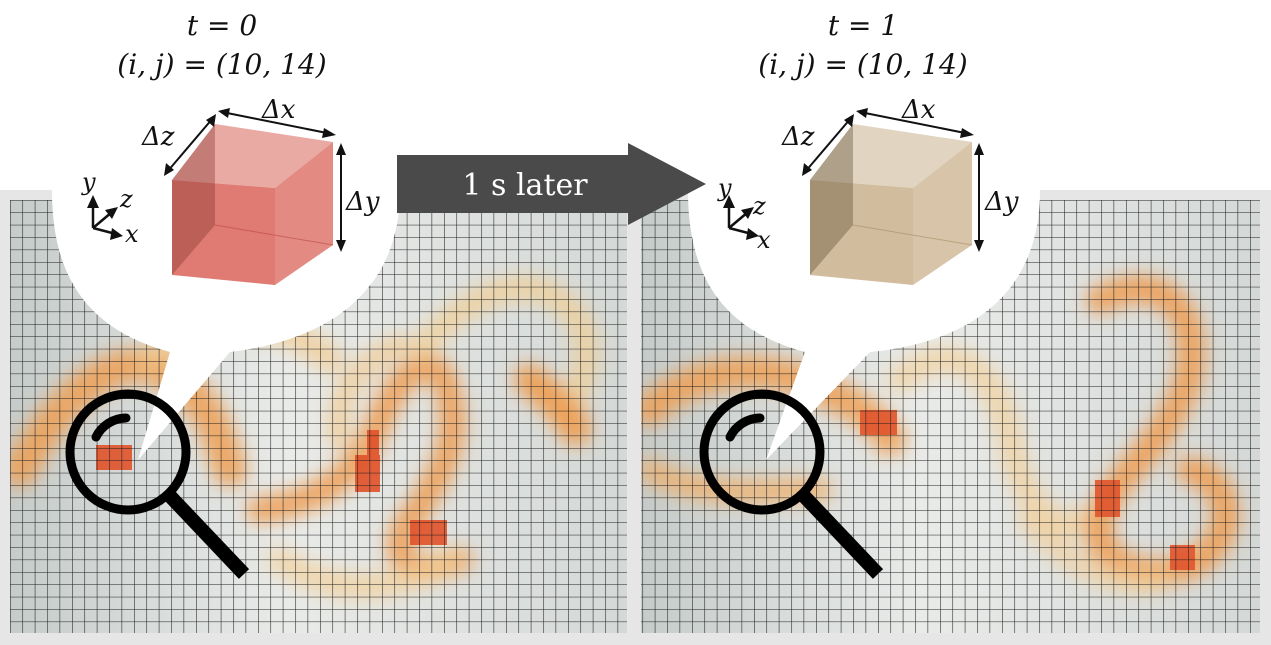 This screenshot has height=645, width=1271. What do you see at coordinates (105, 217) in the screenshot?
I see `left-axes-triad` at bounding box center [105, 217].